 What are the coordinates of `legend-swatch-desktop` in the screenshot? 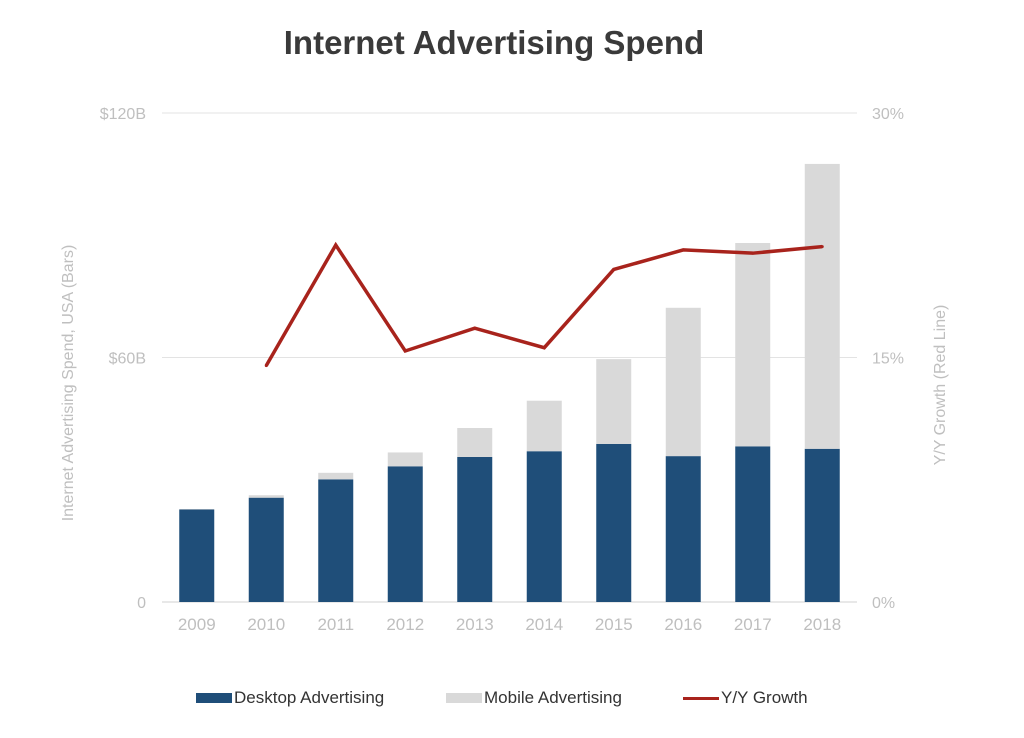 It's located at (214, 698).